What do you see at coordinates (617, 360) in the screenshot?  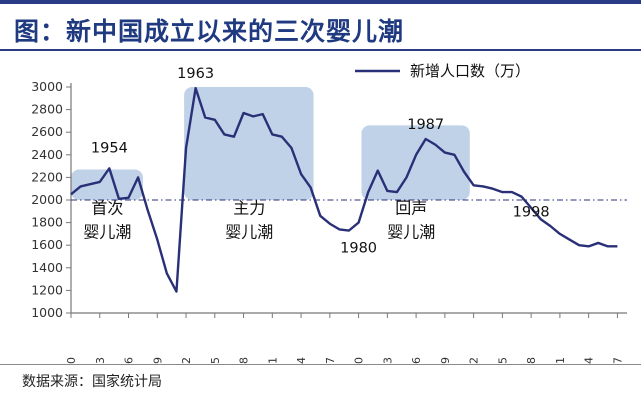 I see `x-tick-label: 2007` at bounding box center [617, 360].